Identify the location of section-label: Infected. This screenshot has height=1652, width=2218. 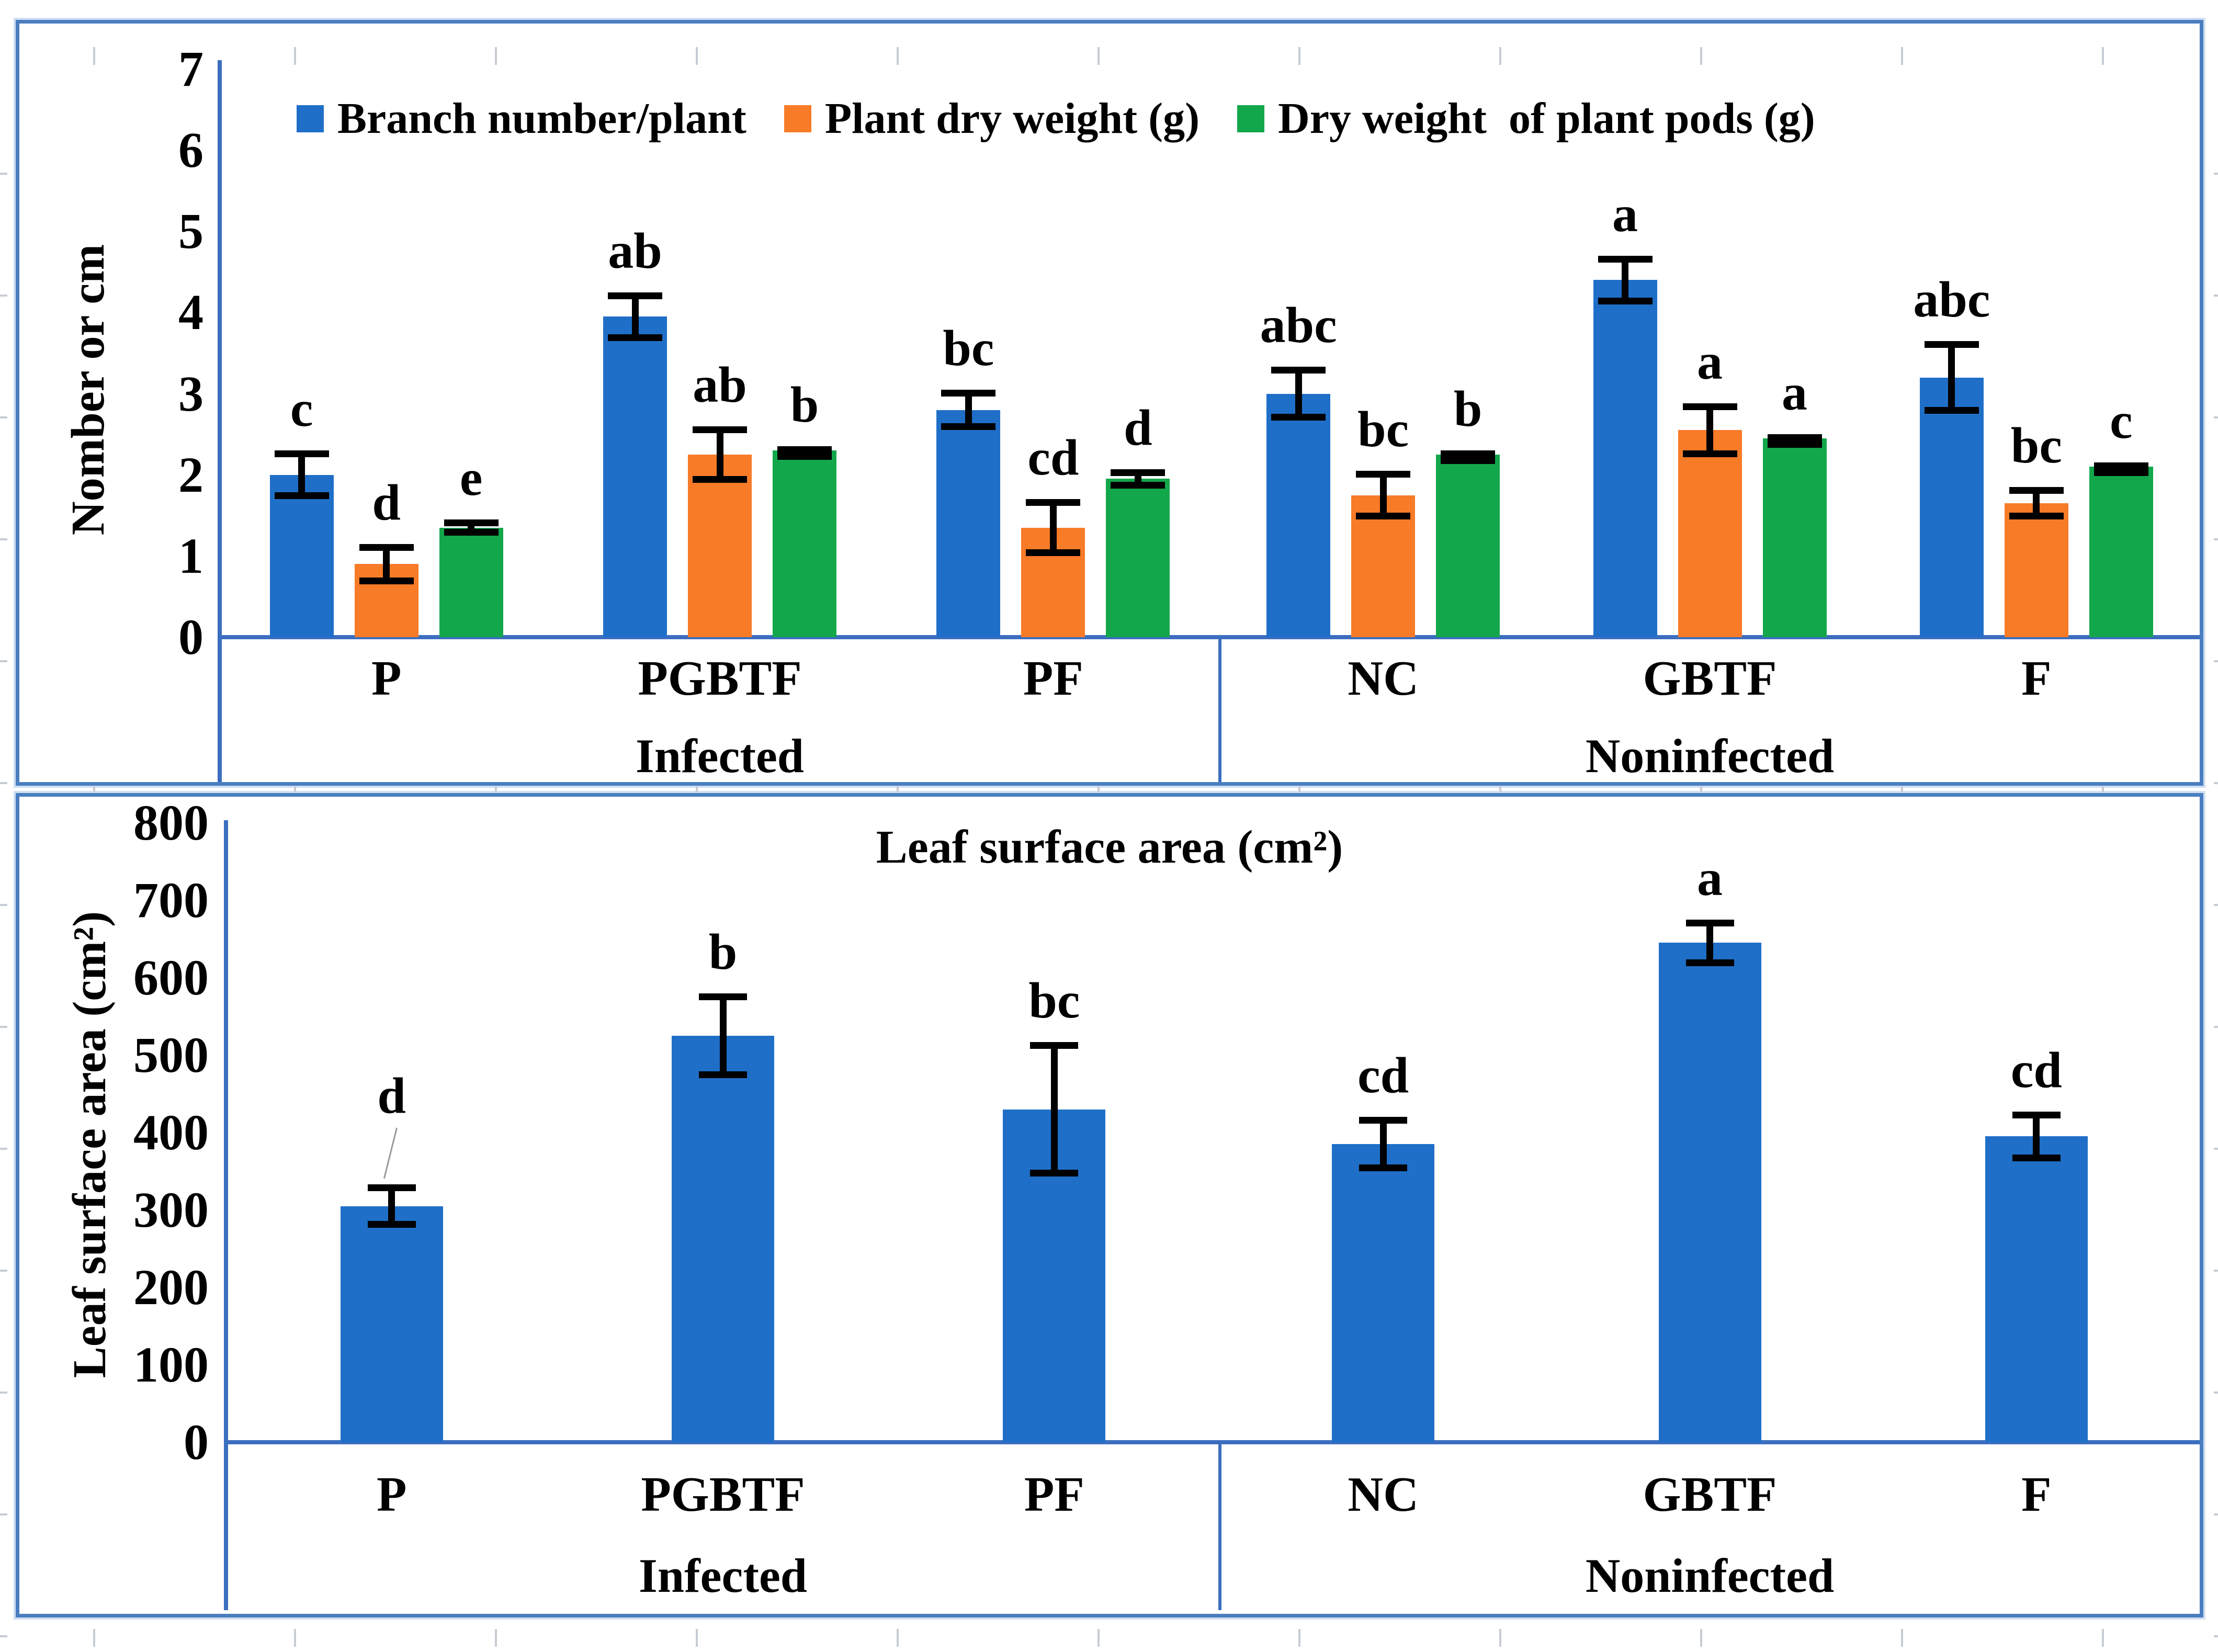
(720, 756).